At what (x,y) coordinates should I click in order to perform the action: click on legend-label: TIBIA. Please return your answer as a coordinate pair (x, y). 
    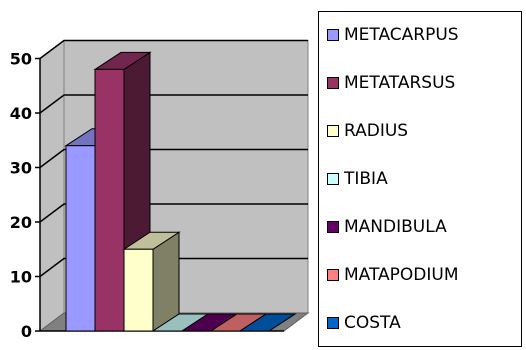
    Looking at the image, I should click on (366, 179).